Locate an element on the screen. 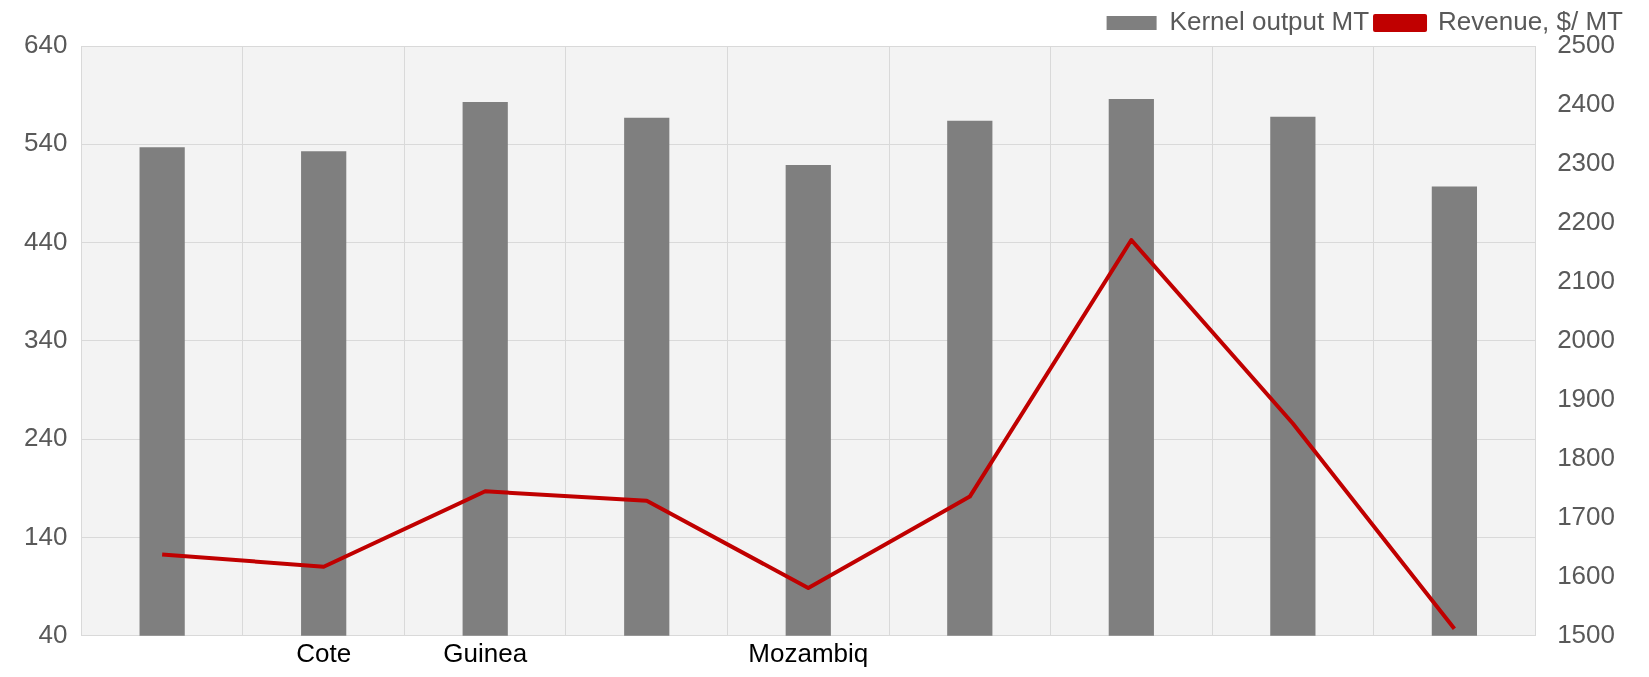 The height and width of the screenshot is (677, 1649). y2-tick-label: 2200 is located at coordinates (1586, 221).